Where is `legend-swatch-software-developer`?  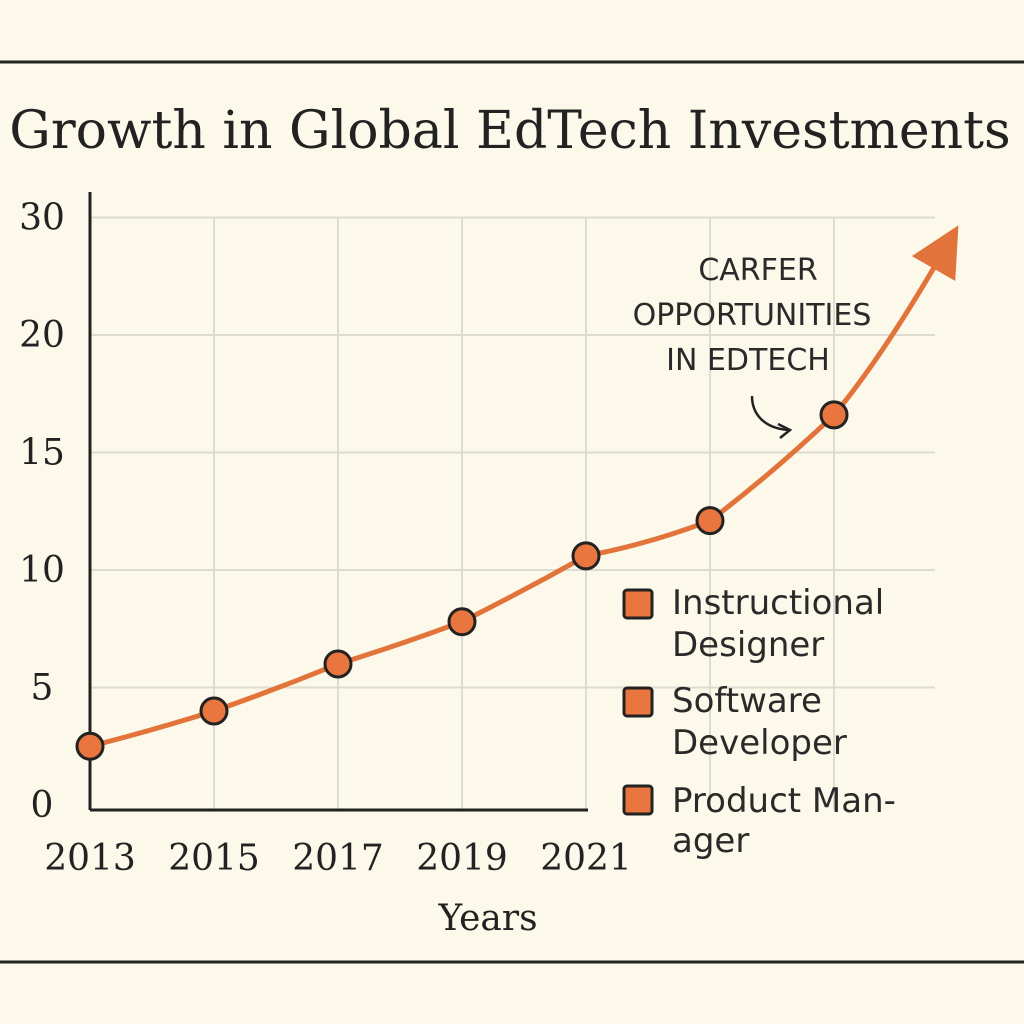 legend-swatch-software-developer is located at coordinates (638, 702).